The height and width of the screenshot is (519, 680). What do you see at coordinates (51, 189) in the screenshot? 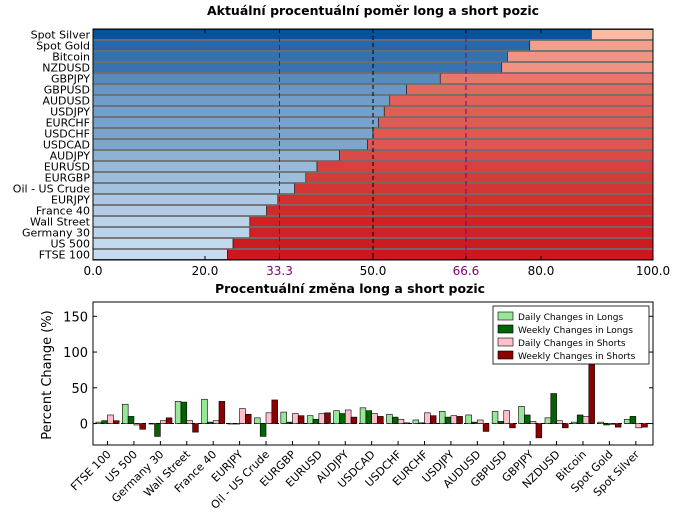
I see `category-label: Oil - US Crude` at bounding box center [51, 189].